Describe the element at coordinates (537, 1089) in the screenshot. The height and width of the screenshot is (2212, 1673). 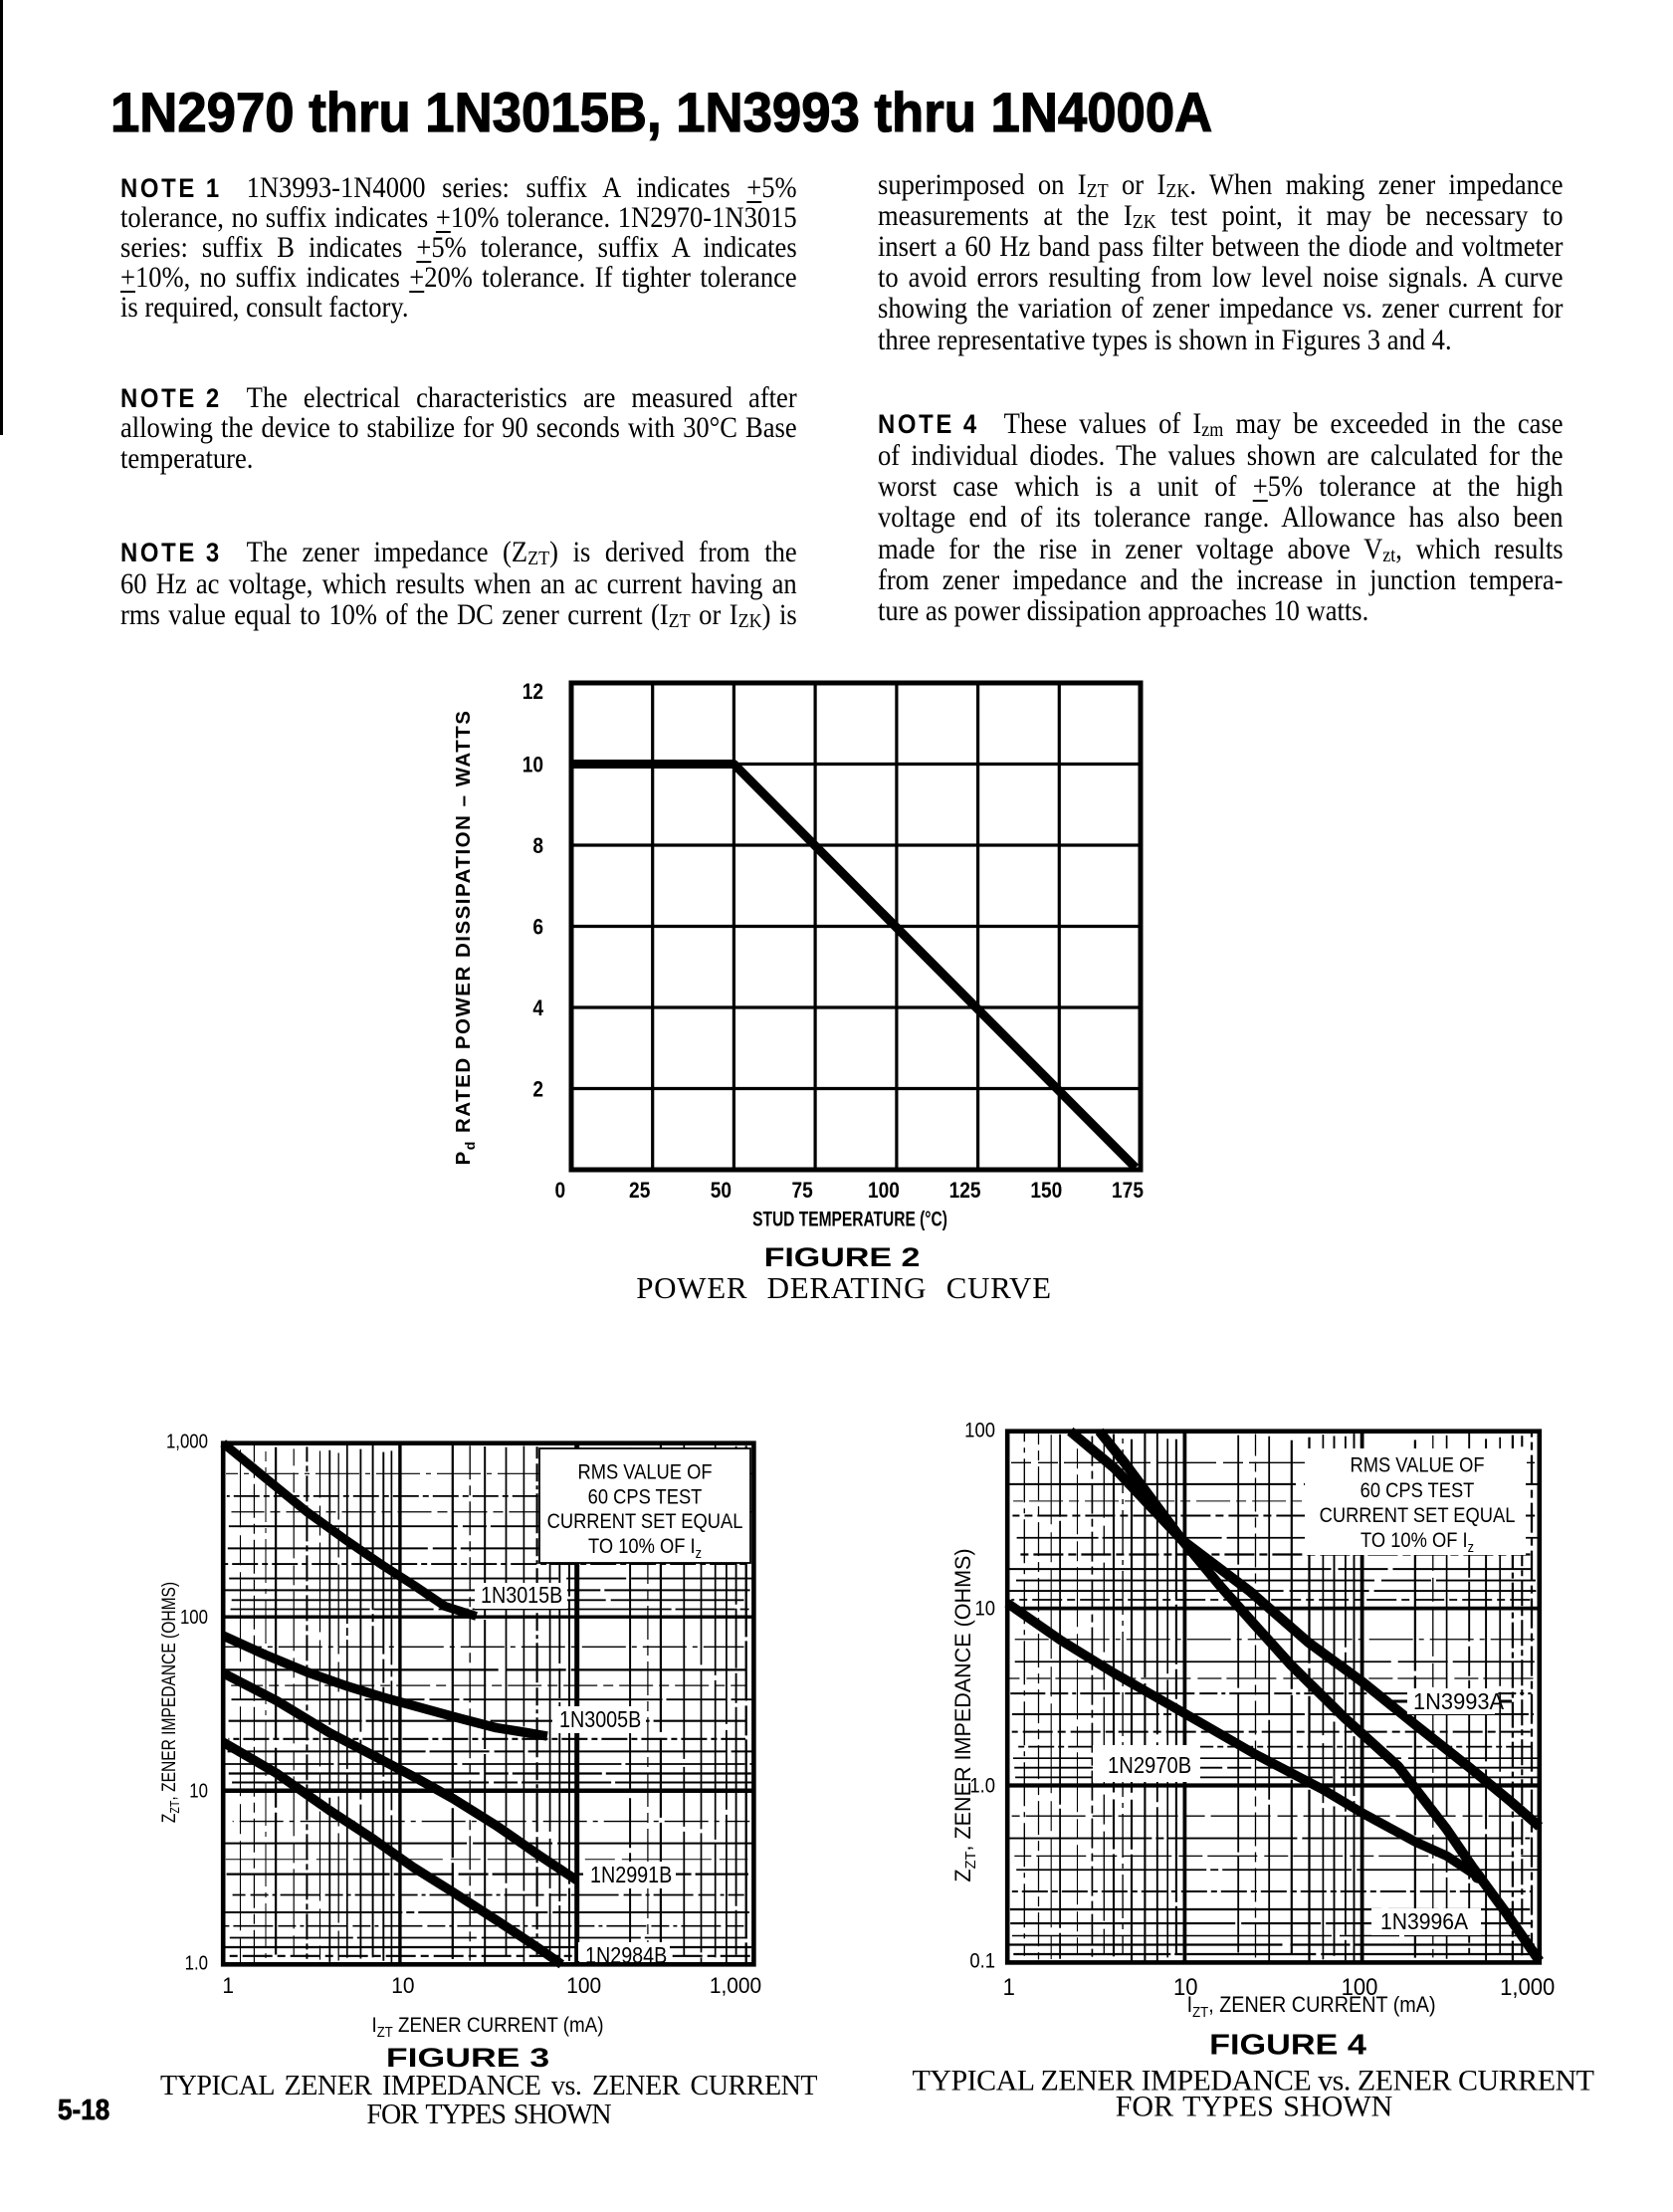
I see `svg-text: 2` at that location.